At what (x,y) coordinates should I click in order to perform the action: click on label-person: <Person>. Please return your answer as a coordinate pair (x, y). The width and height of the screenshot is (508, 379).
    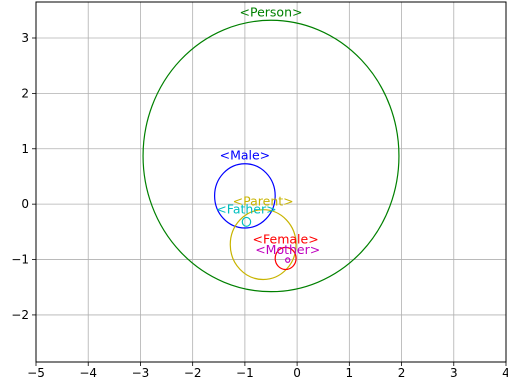
    Looking at the image, I should click on (271, 11).